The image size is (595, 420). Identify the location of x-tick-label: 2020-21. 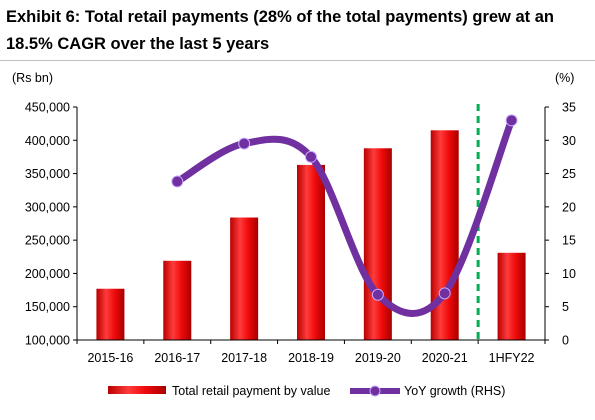
(445, 358).